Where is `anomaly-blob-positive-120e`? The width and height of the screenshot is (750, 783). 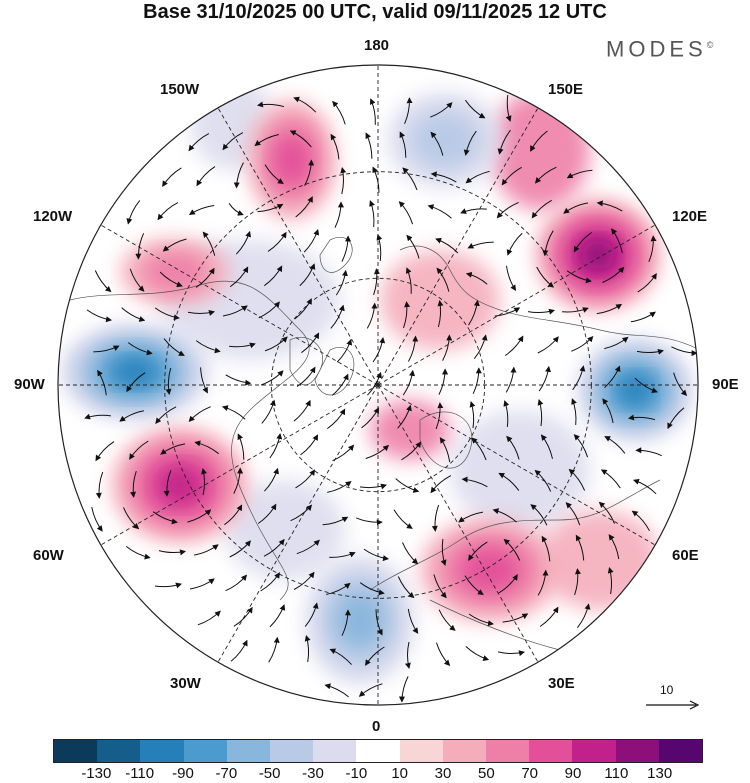 anomaly-blob-positive-120e is located at coordinates (598, 255).